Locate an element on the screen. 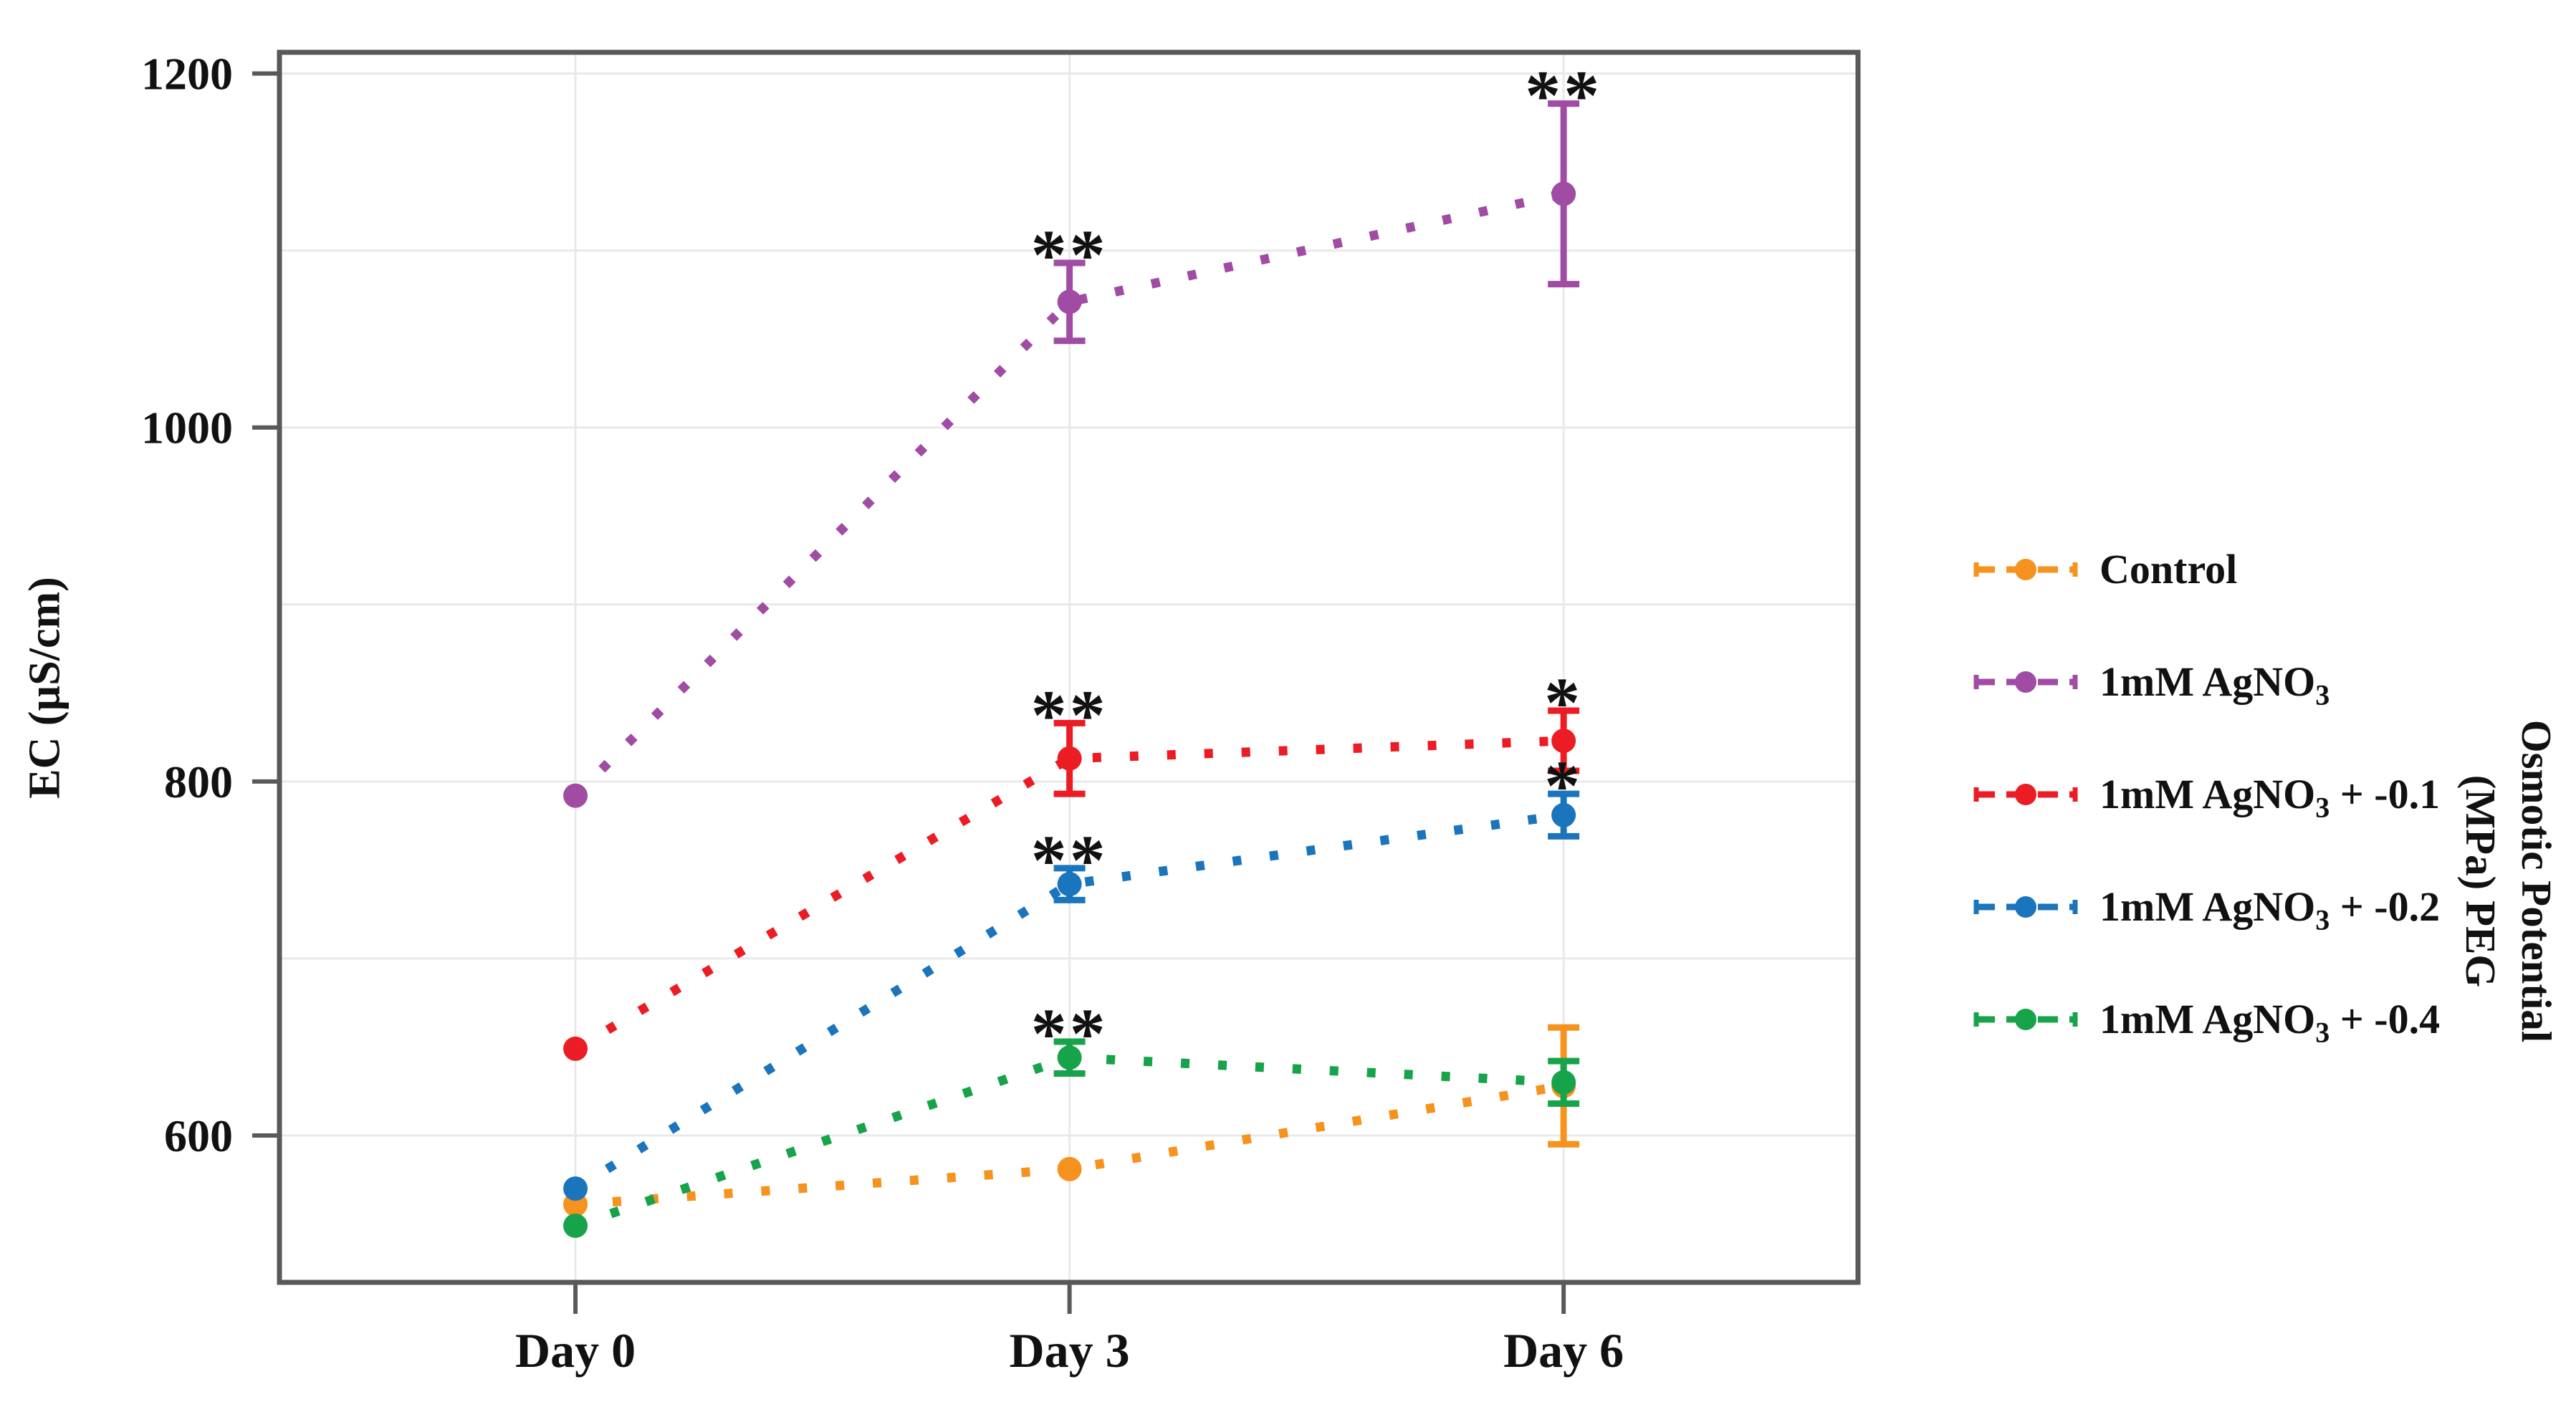 This screenshot has width=2576, height=1407. y-tick-label: 600 is located at coordinates (198, 1135).